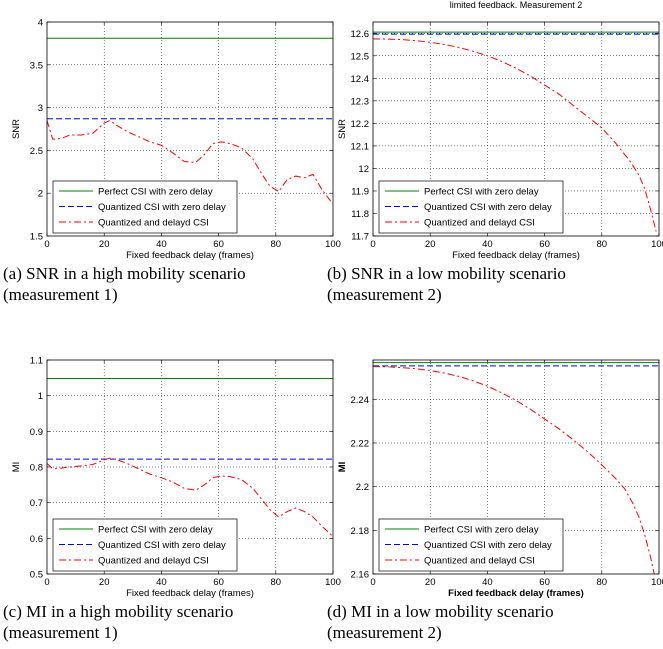  Describe the element at coordinates (363, 169) in the screenshot. I see `y-tick-label: 12` at that location.